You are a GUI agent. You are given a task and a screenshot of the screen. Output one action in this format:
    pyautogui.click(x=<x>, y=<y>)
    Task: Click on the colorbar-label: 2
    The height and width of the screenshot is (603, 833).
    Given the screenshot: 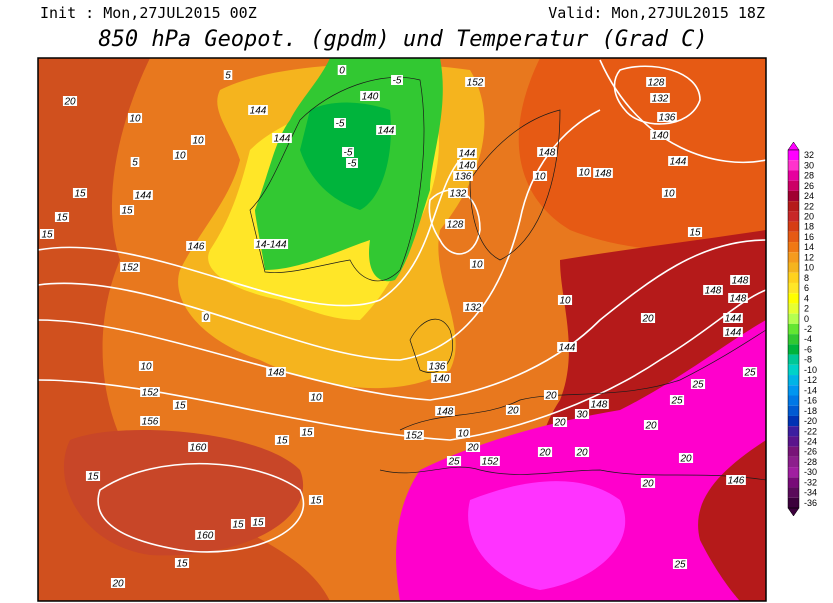 What is the action you would take?
    pyautogui.click(x=806, y=309)
    